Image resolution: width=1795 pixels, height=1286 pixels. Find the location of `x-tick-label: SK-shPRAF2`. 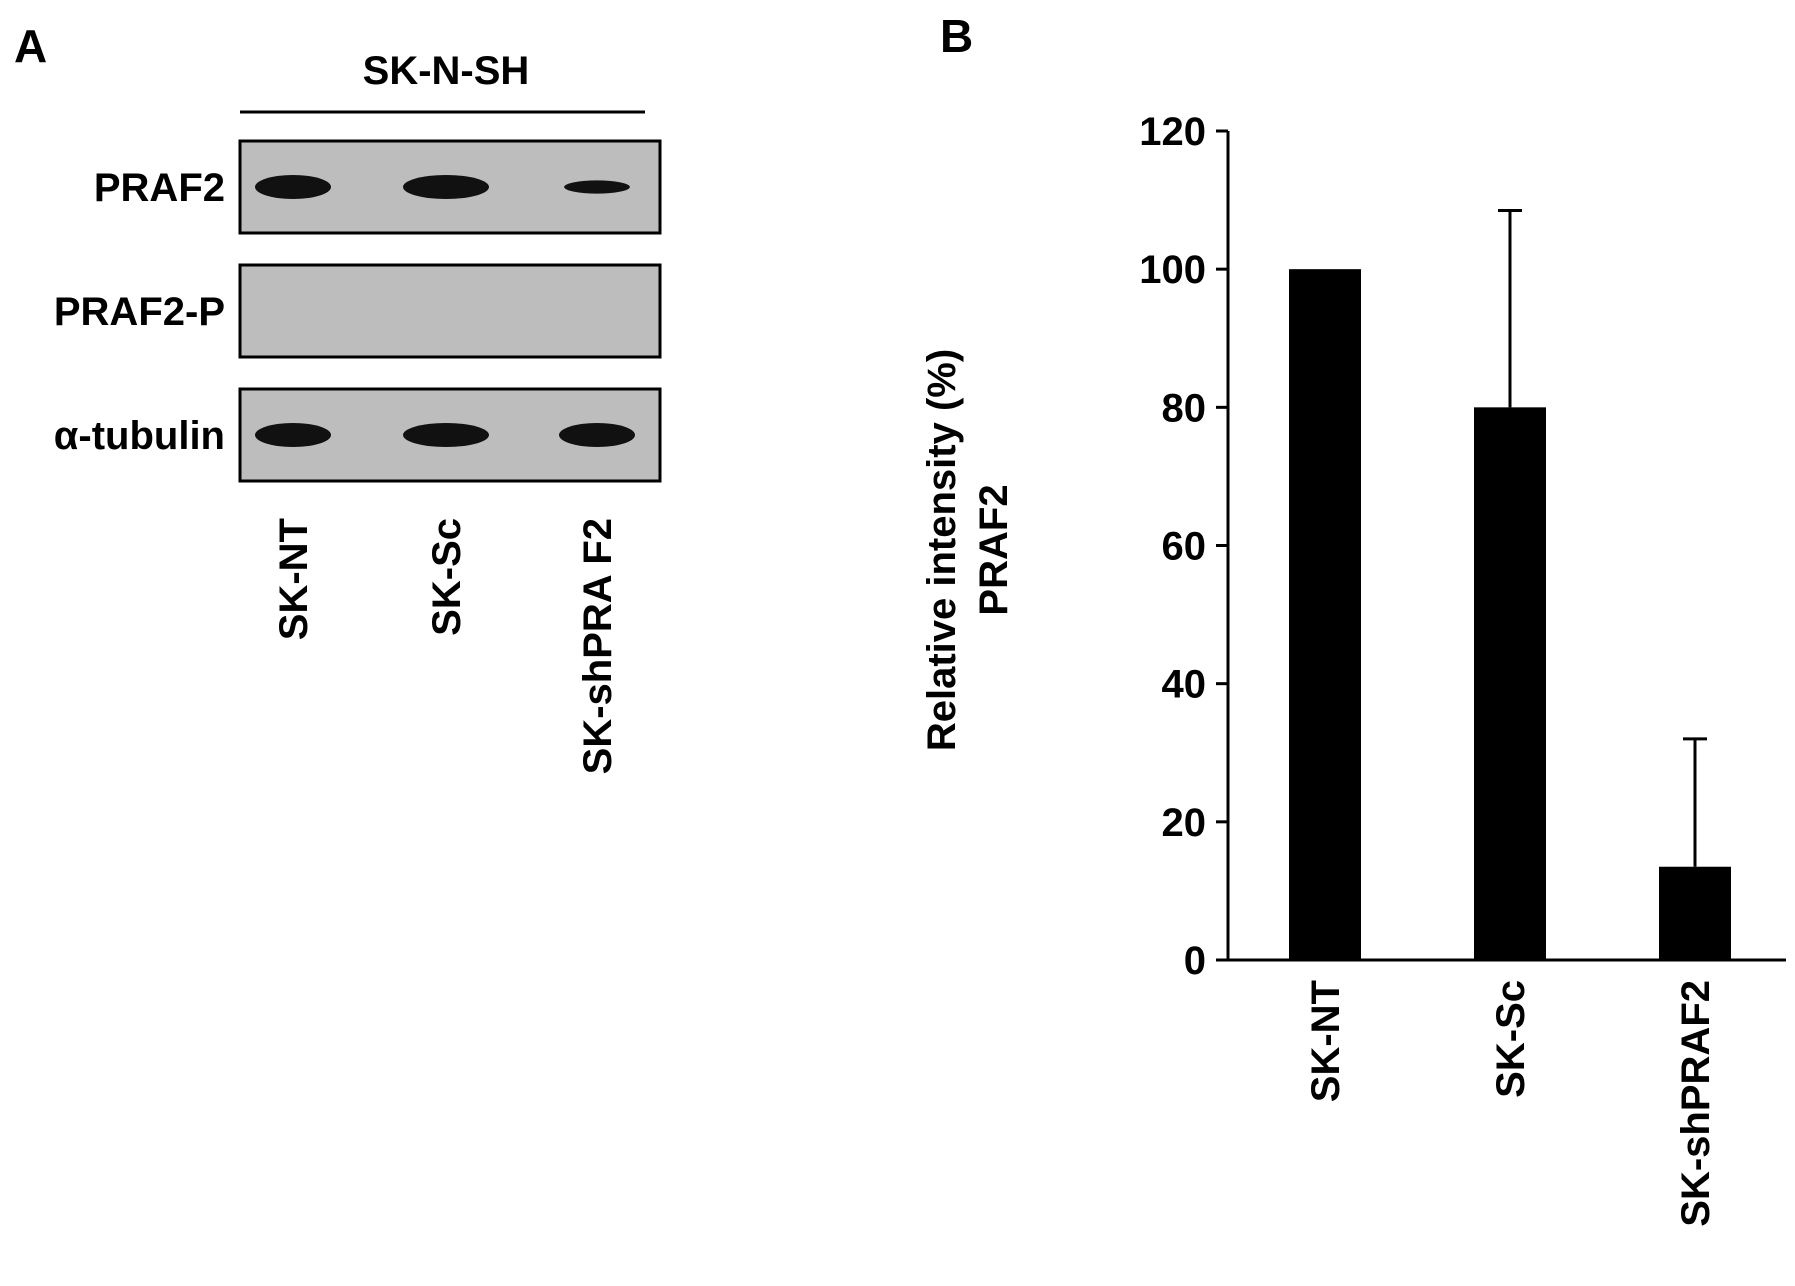

x-tick-label: SK-shPRAF2 is located at coordinates (1696, 1103).